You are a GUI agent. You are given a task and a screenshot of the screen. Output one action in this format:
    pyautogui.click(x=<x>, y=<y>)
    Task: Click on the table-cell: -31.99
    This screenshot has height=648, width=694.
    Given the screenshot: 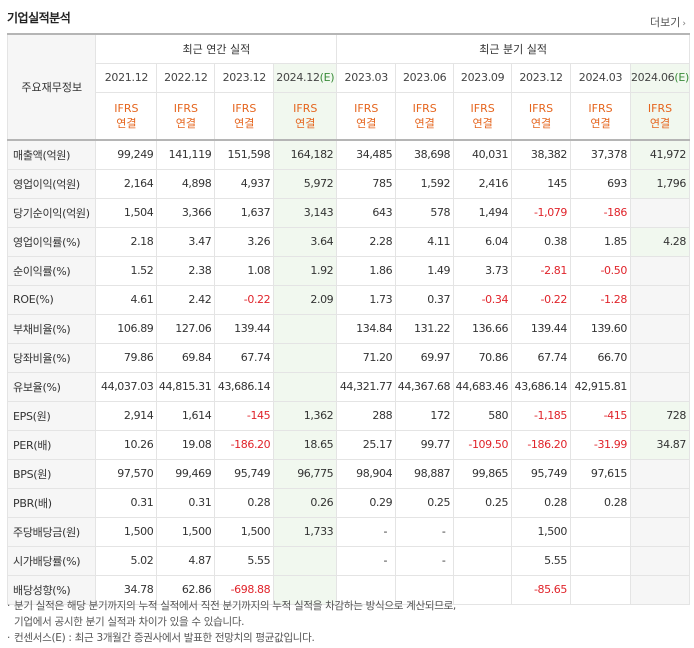 What is the action you would take?
    pyautogui.click(x=600, y=444)
    